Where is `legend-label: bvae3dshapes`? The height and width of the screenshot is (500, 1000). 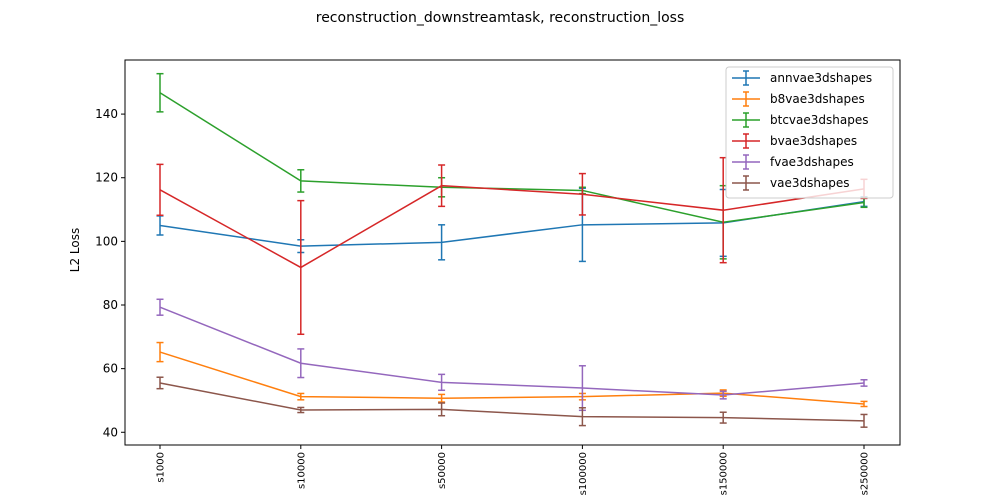 legend-label: bvae3dshapes is located at coordinates (813, 141).